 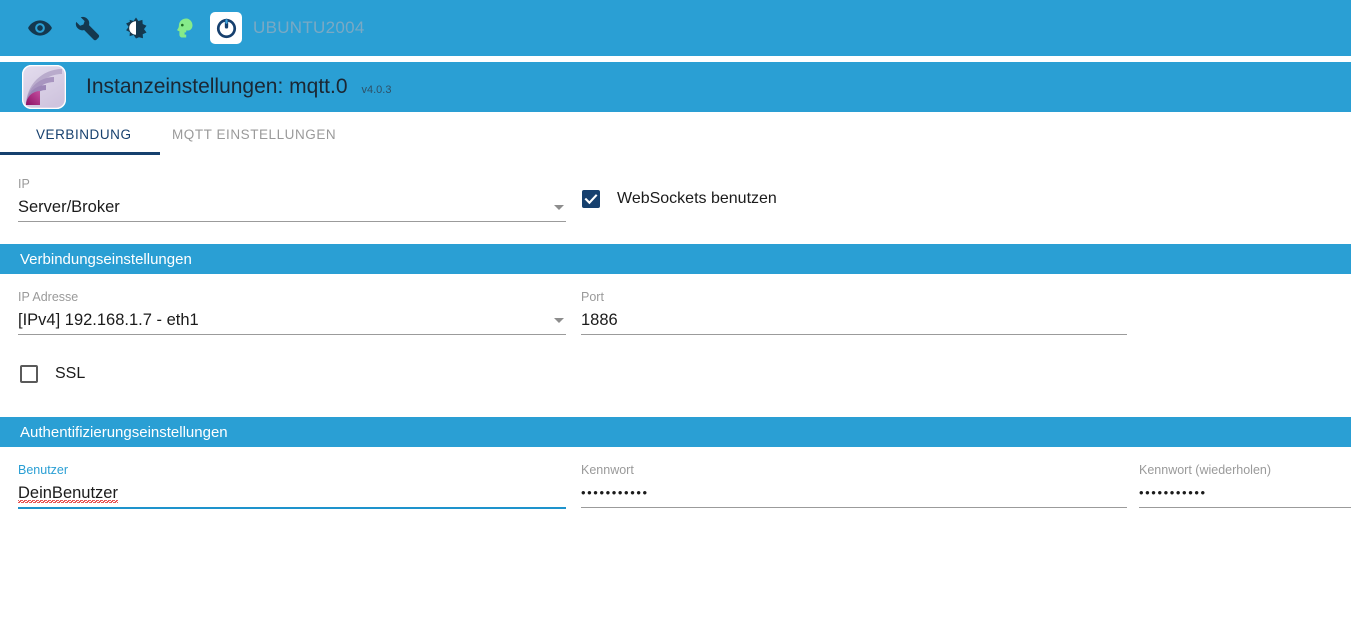 I want to click on password-value: •••••••••••, so click(x=615, y=492).